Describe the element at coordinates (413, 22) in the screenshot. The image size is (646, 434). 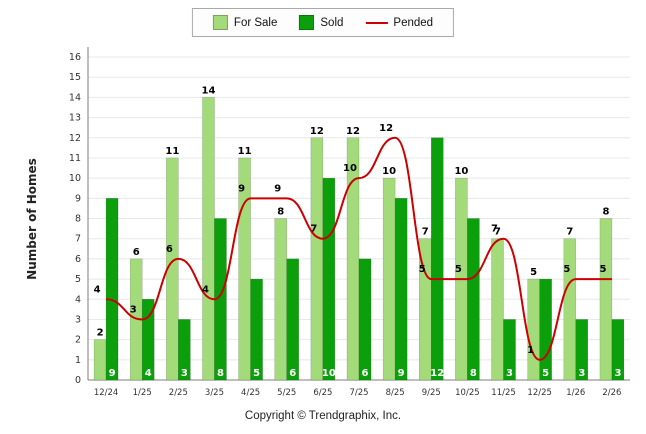
I see `legend-label: Pended` at that location.